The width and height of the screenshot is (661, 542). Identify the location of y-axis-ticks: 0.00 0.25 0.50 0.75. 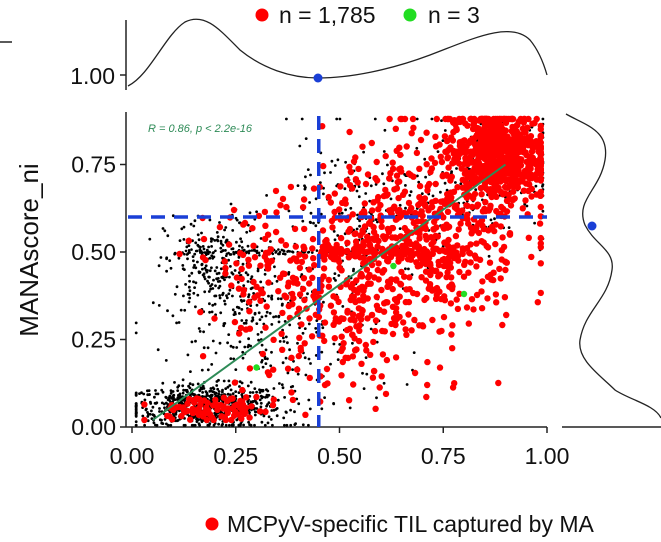
(98, 296).